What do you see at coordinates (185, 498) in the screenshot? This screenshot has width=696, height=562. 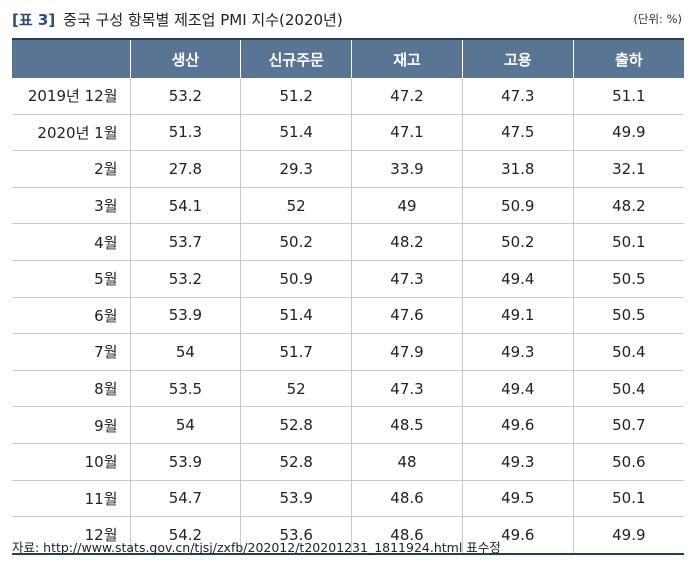 I see `table-cell: 54.7` at bounding box center [185, 498].